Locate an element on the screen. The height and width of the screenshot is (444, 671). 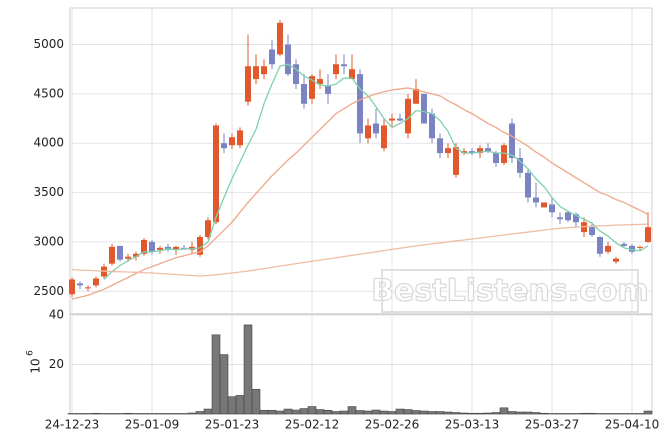
moving-average-line is located at coordinates (360, 250).